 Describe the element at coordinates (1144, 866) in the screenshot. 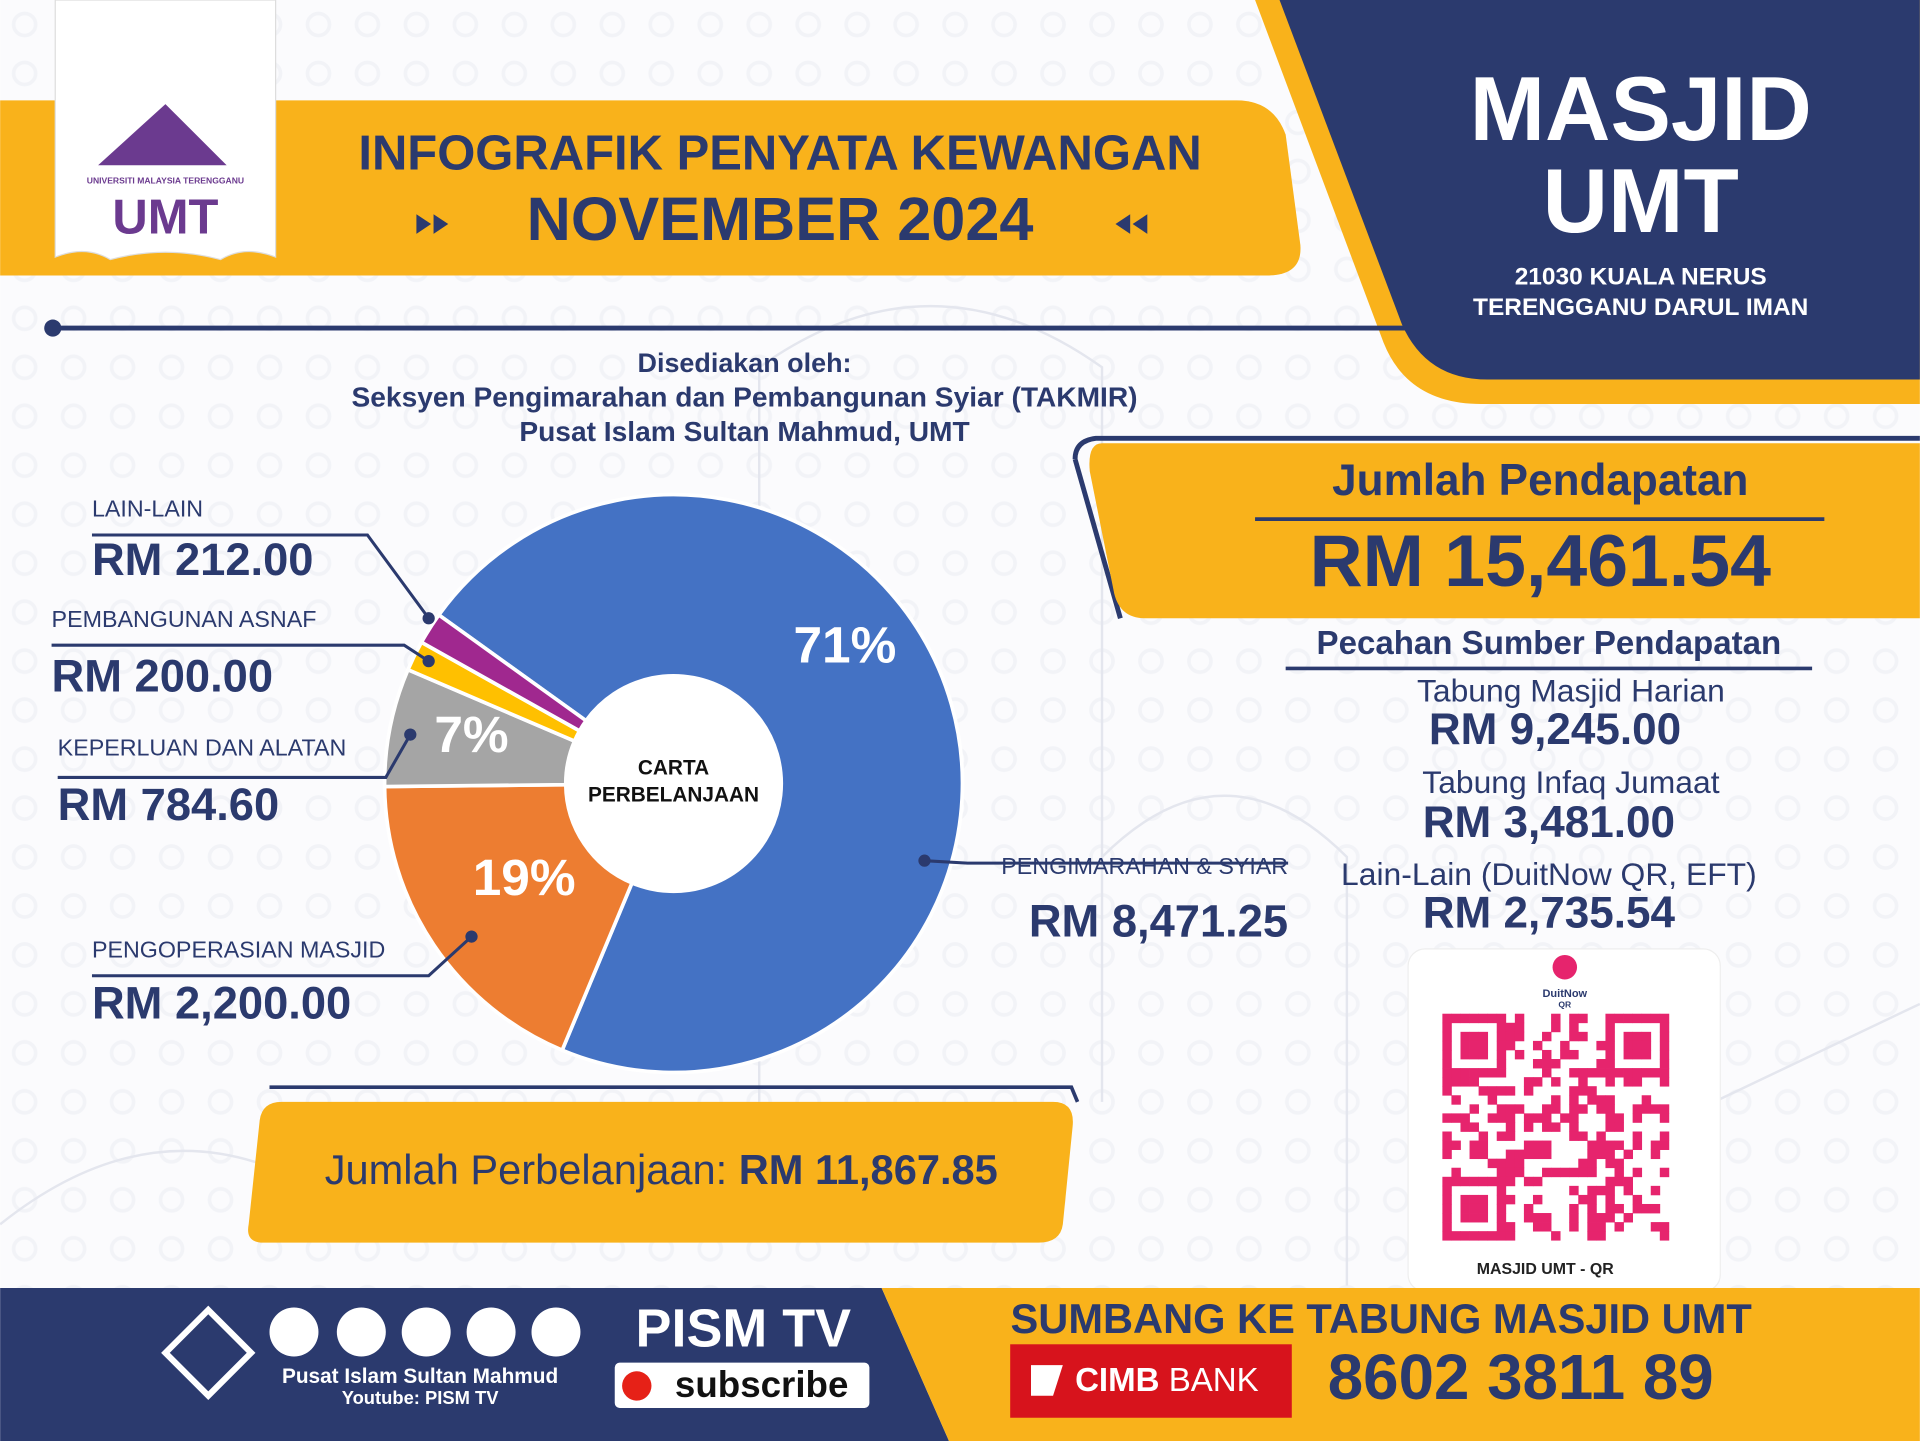

I see `category-label: PENGIMARAHAN & SYIAR` at that location.